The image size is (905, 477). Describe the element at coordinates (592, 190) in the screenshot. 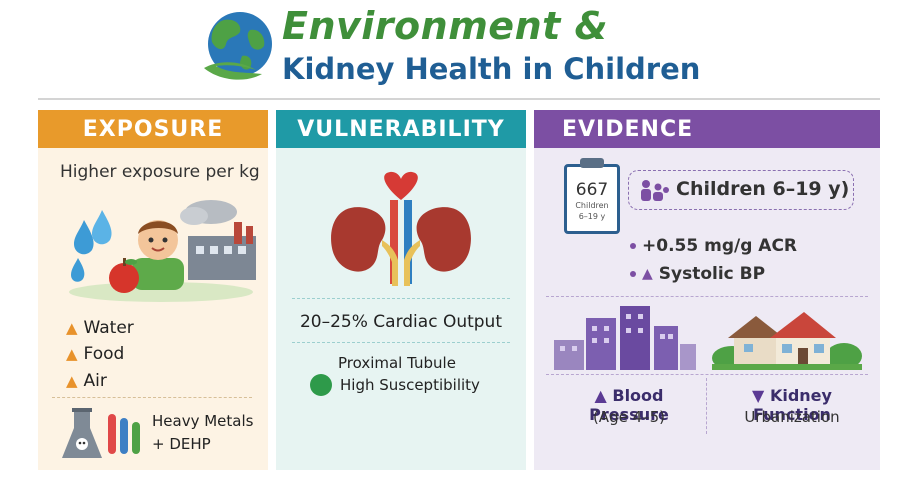

I see `clipboard-number: 667` at that location.